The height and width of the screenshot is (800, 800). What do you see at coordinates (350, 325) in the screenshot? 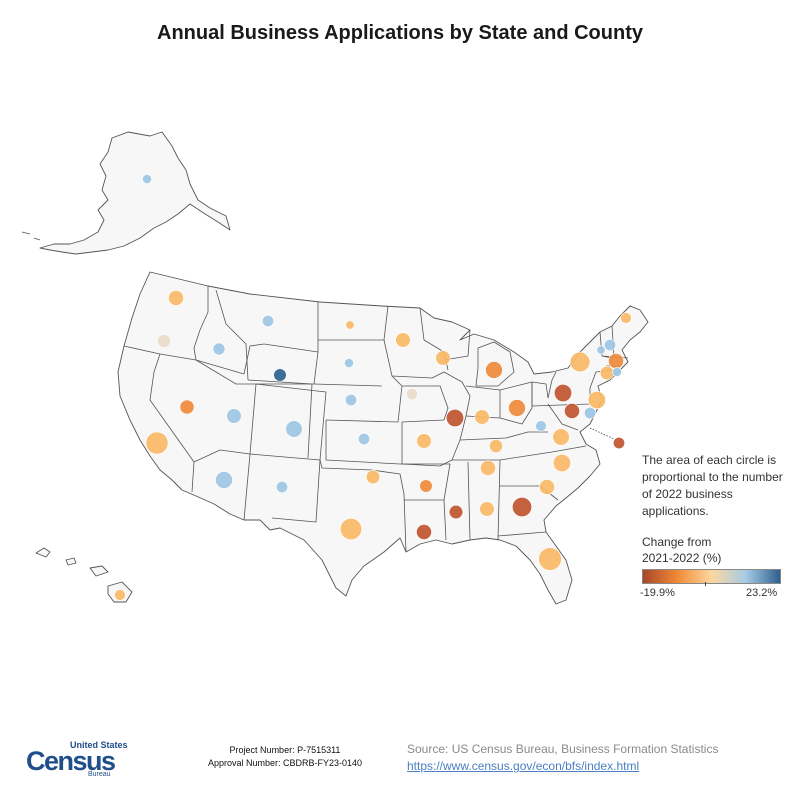
I see `bubble-north-dakota: North Dakota` at bounding box center [350, 325].